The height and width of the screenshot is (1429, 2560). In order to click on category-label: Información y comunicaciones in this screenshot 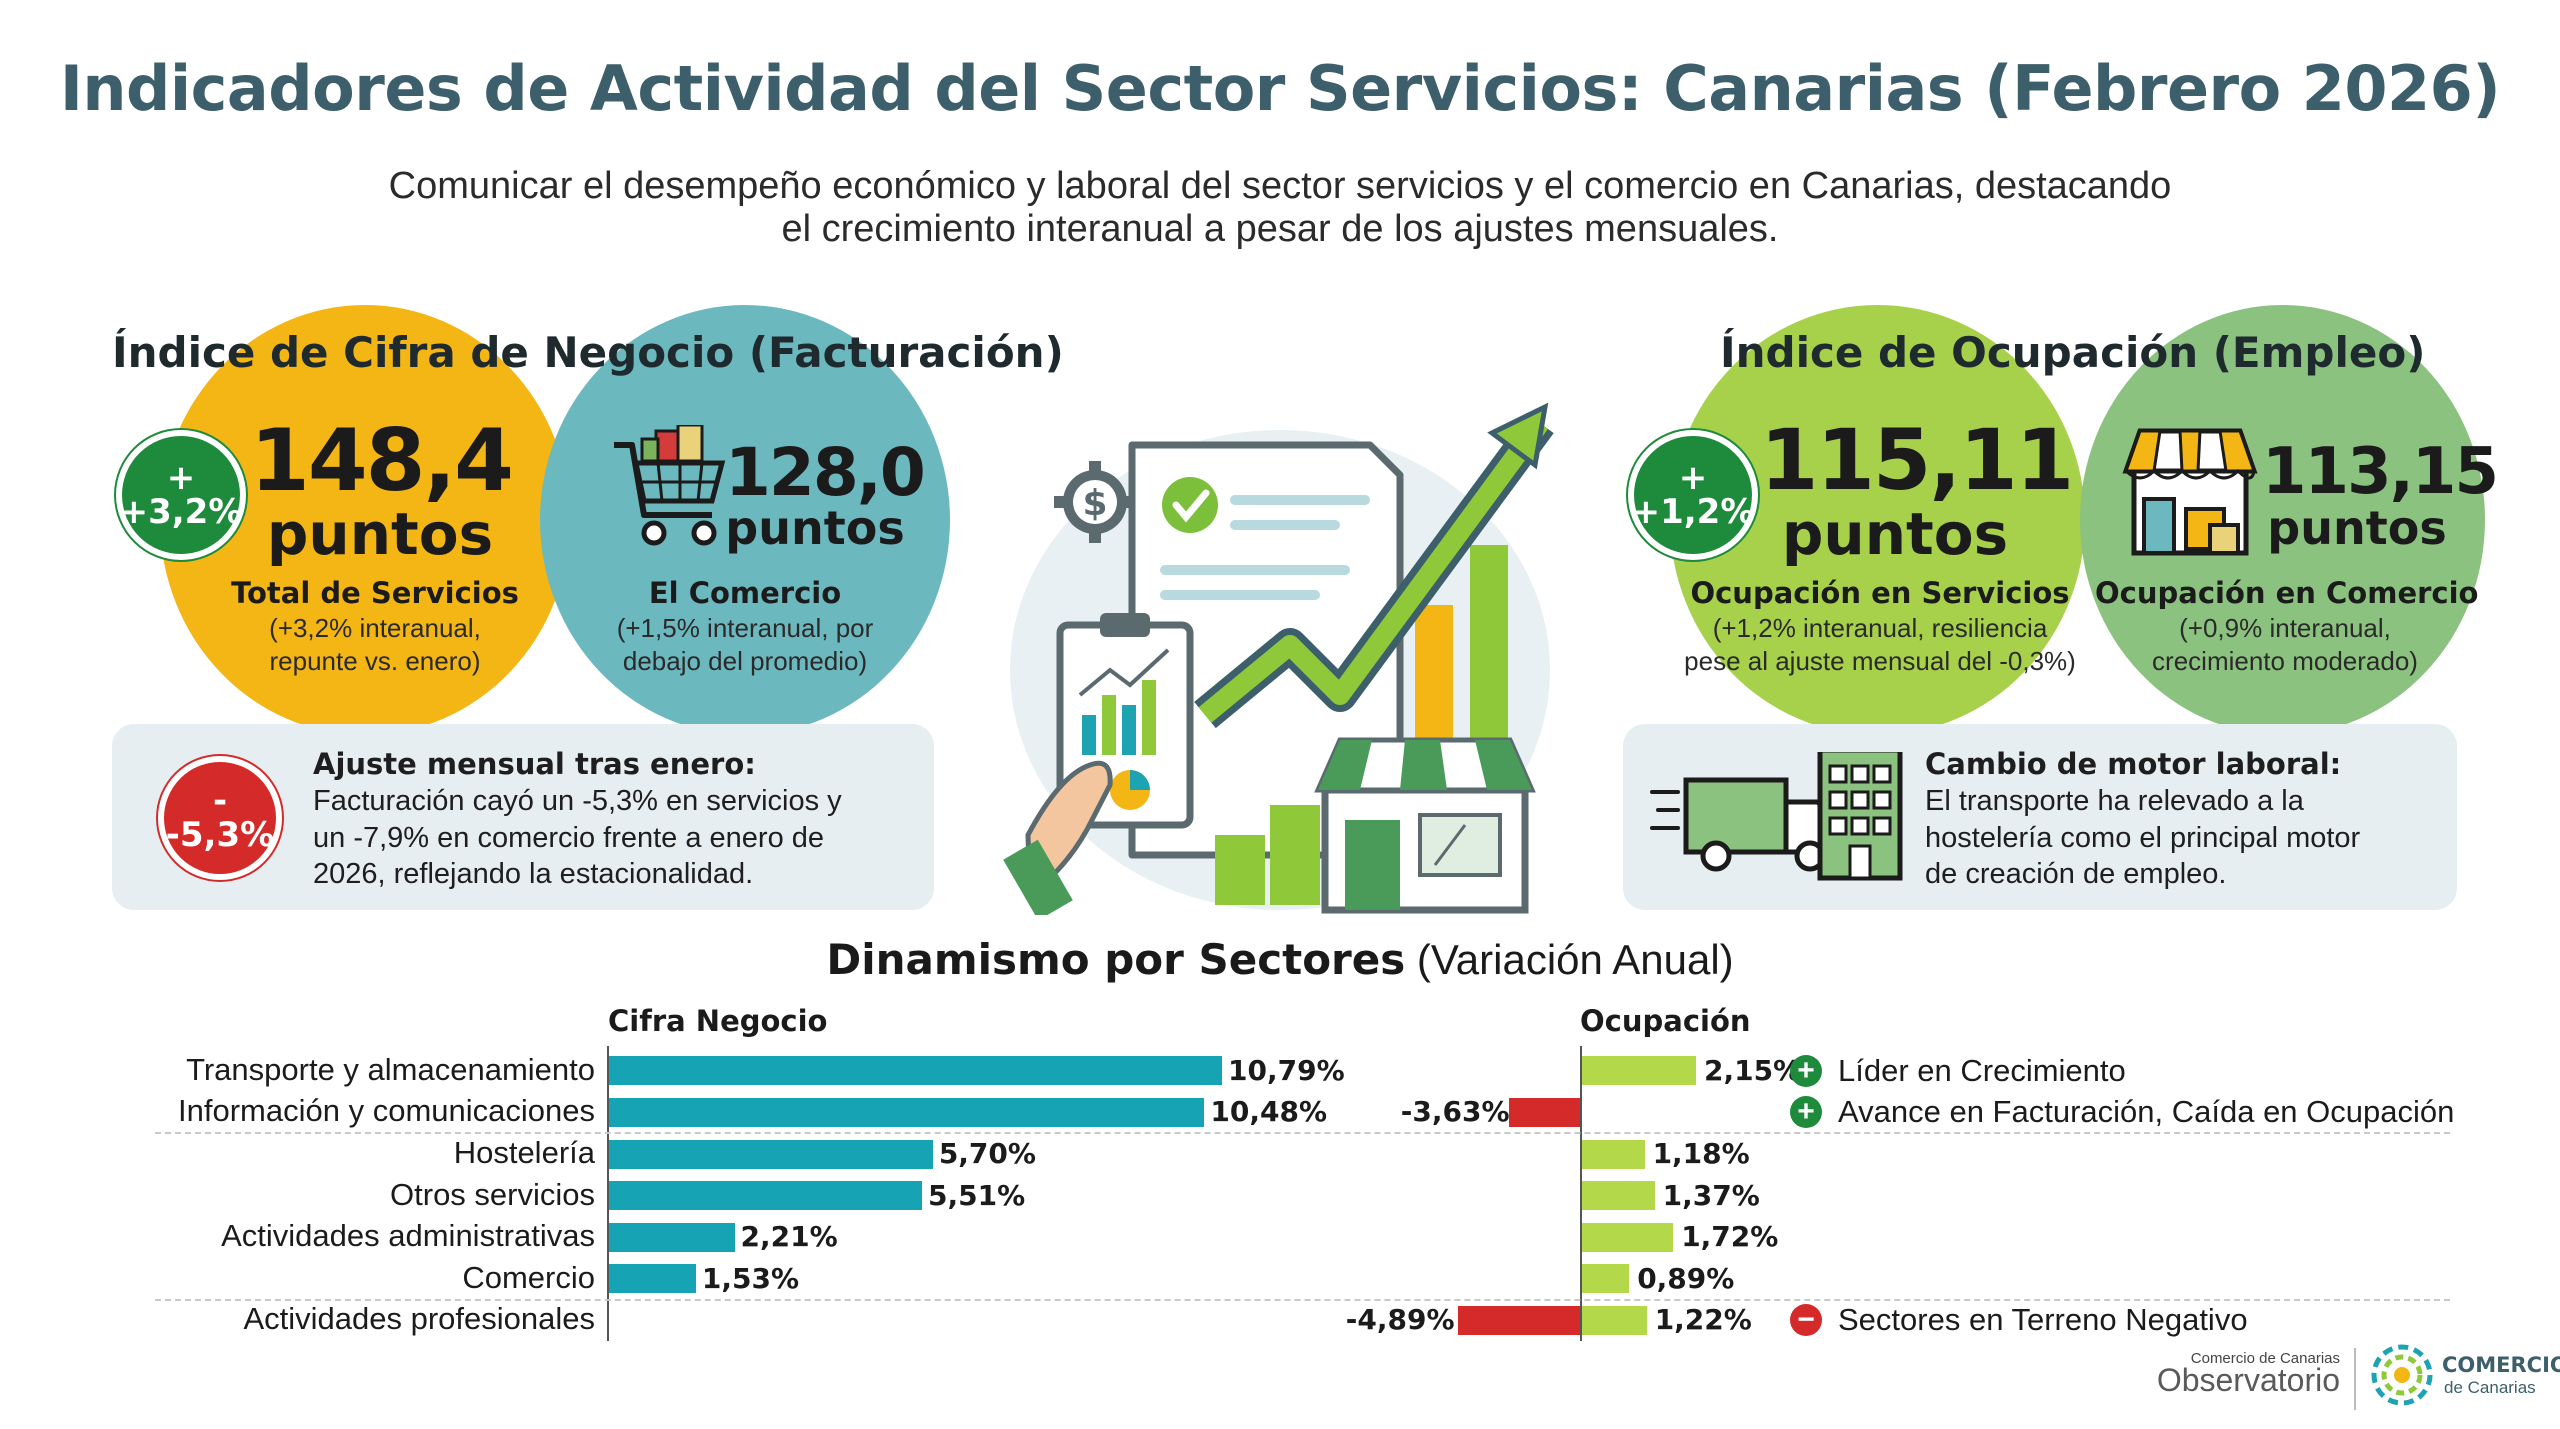, I will do `click(386, 1111)`.